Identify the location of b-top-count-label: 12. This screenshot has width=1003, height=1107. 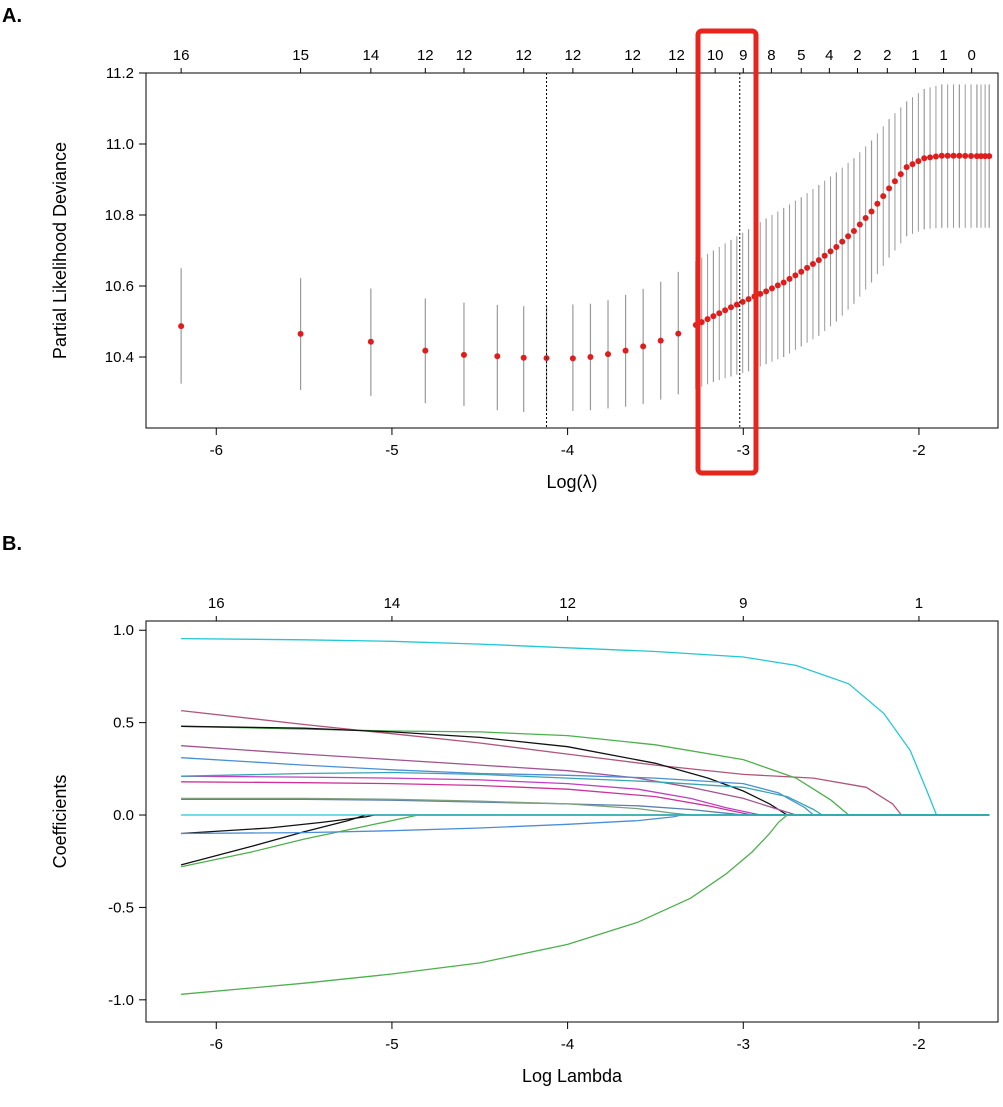
(567, 603).